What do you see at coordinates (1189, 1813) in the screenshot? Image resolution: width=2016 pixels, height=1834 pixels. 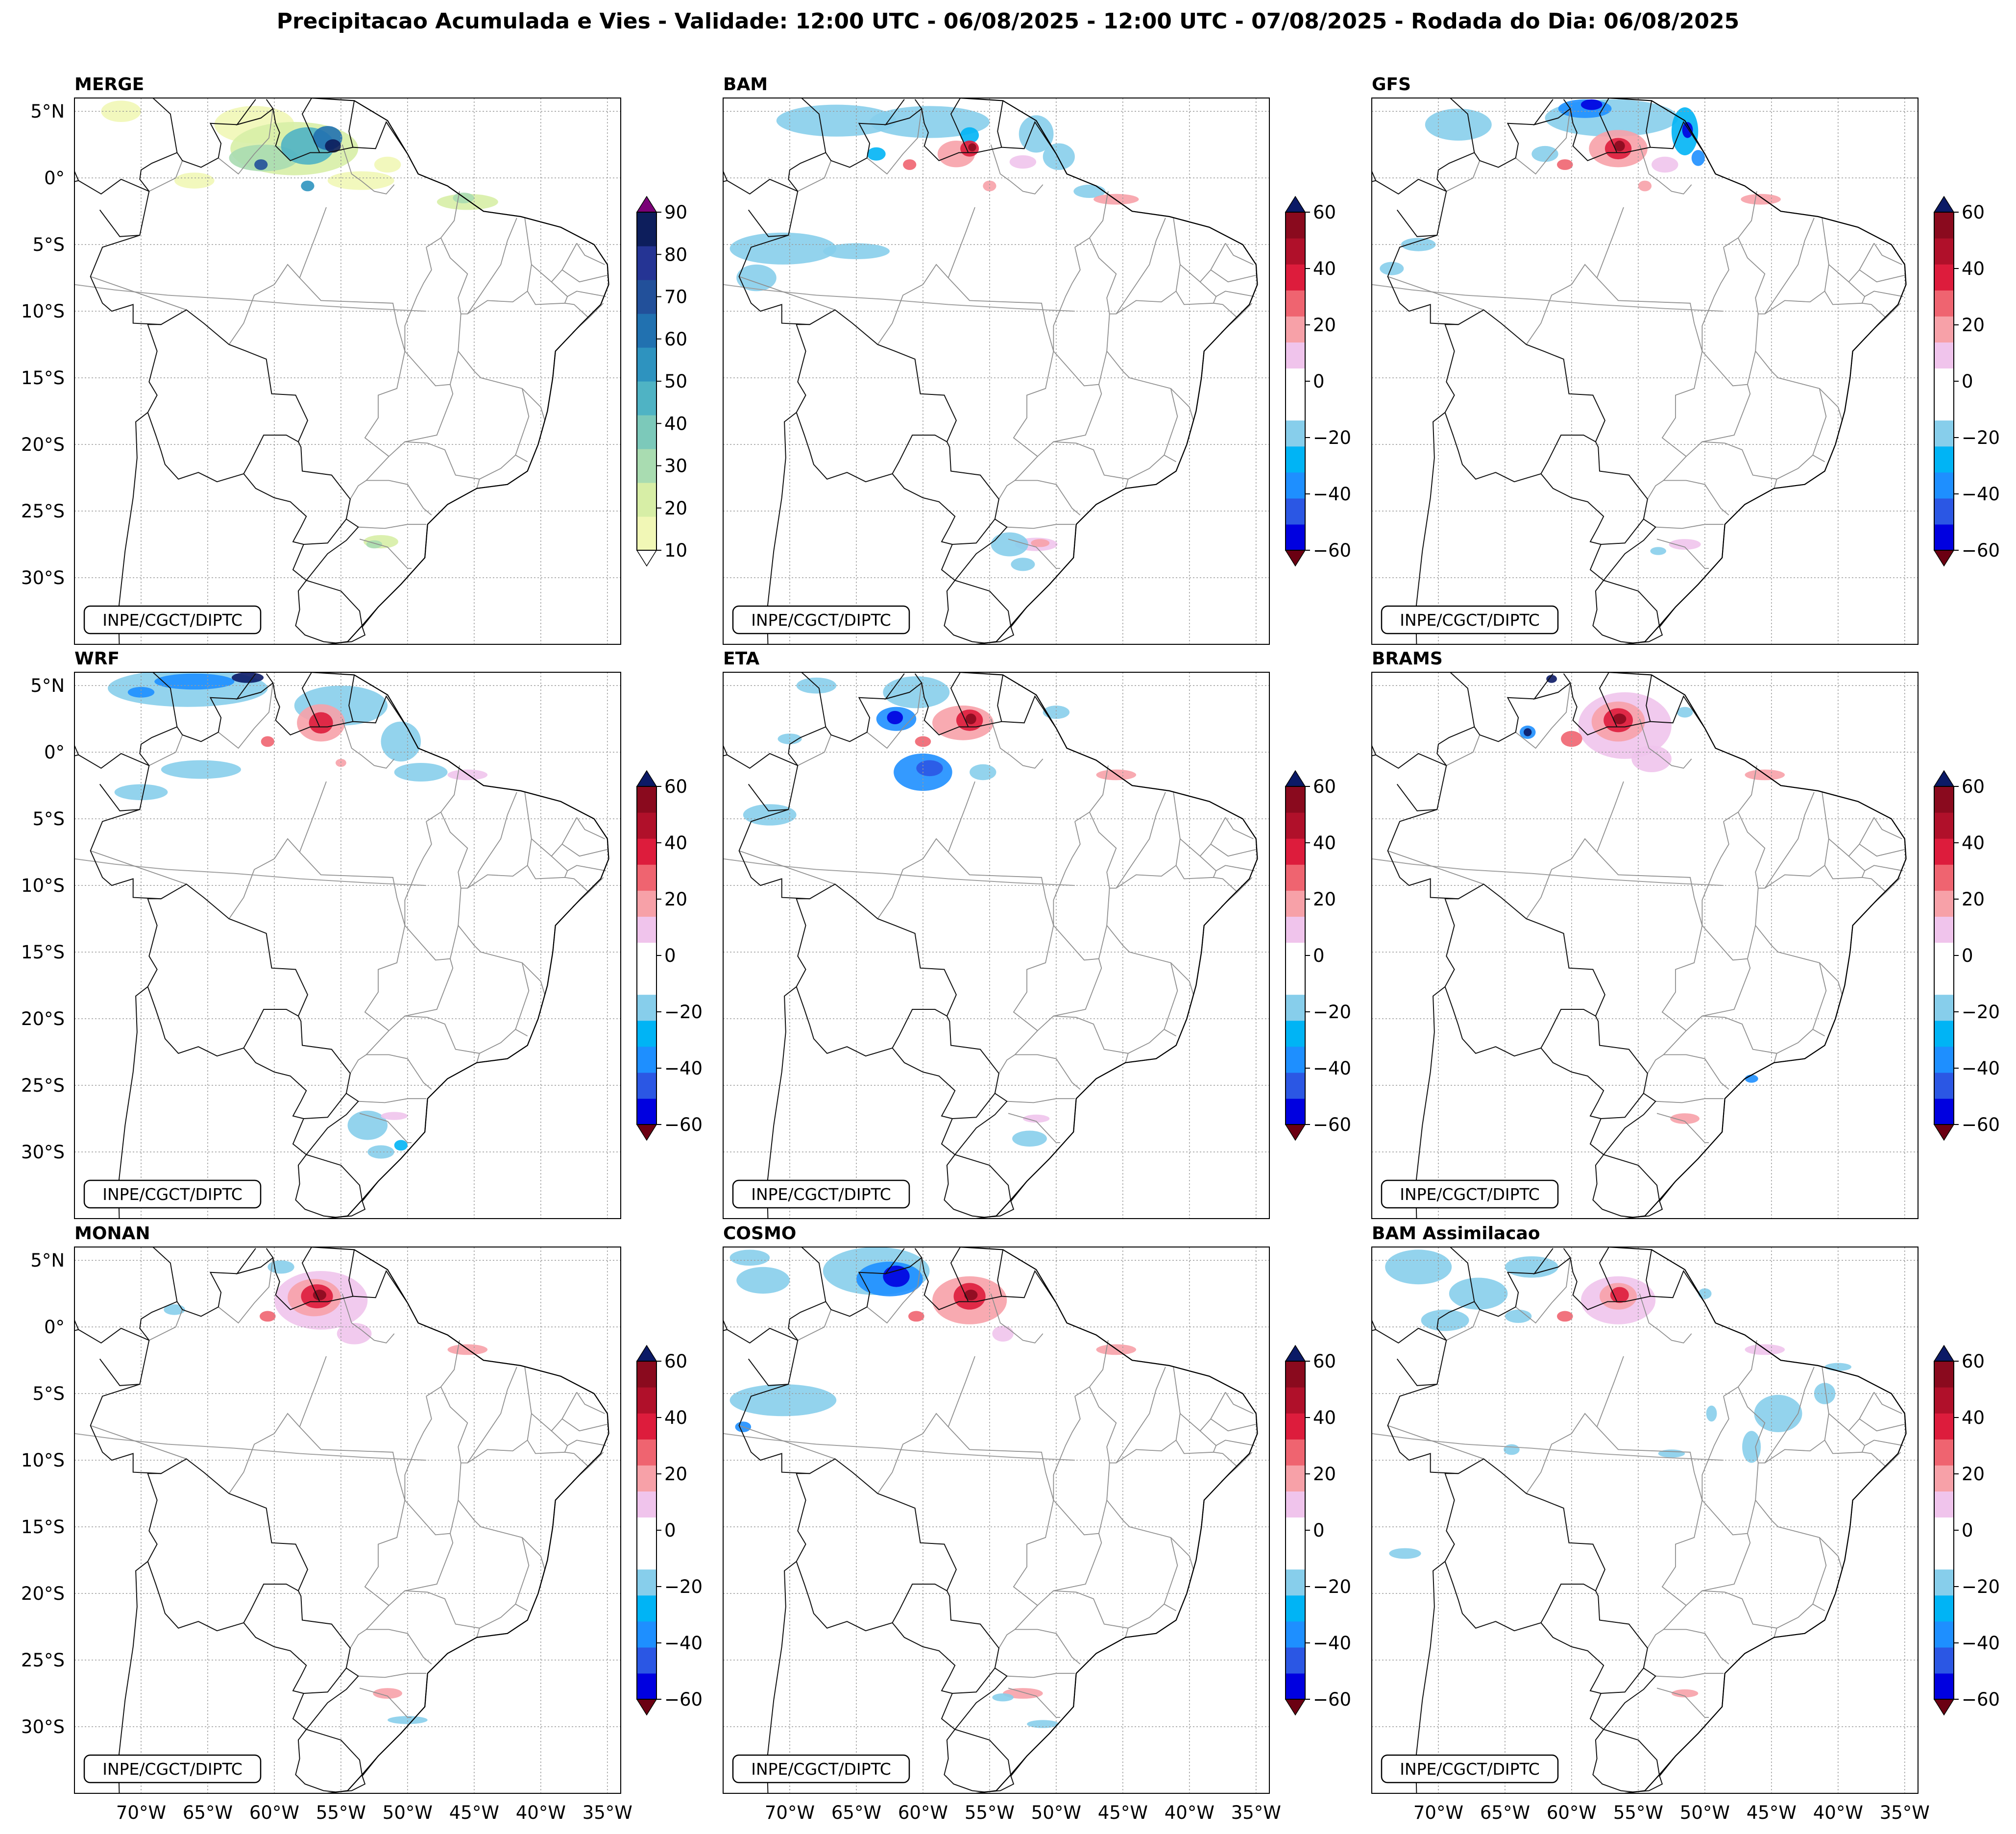 I see `lon-tick-label: 40°W` at bounding box center [1189, 1813].